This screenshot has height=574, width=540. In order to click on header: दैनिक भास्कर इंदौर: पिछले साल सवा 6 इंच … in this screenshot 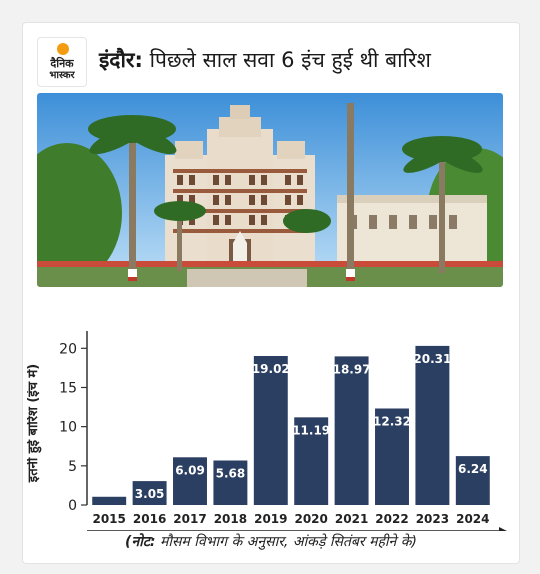, I will do `click(272, 62)`.